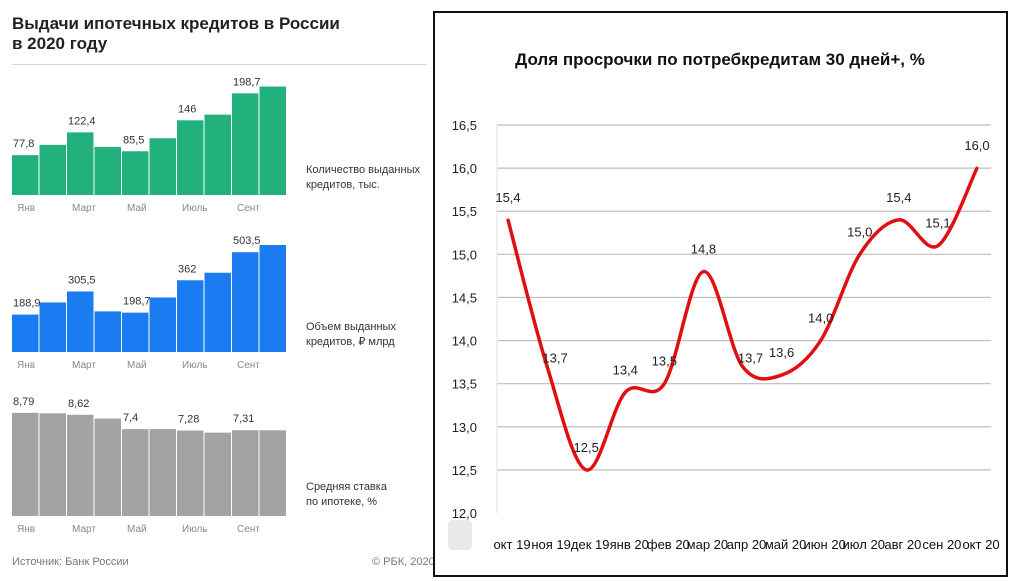 The width and height of the screenshot is (1012, 581). I want to click on x-tick-label: ноя 19, so click(551, 544).